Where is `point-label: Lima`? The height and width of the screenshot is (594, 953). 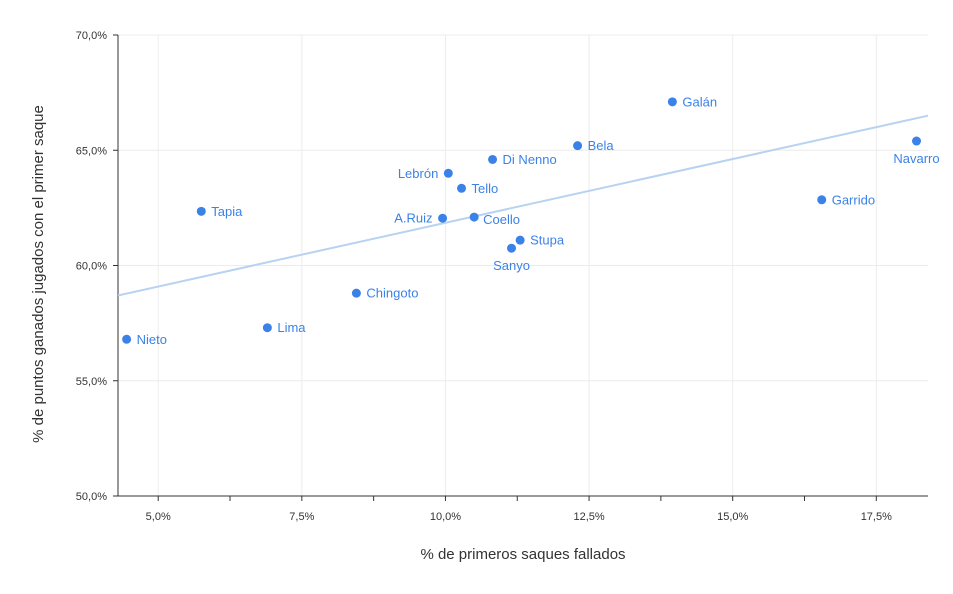
point-label: Lima is located at coordinates (291, 327).